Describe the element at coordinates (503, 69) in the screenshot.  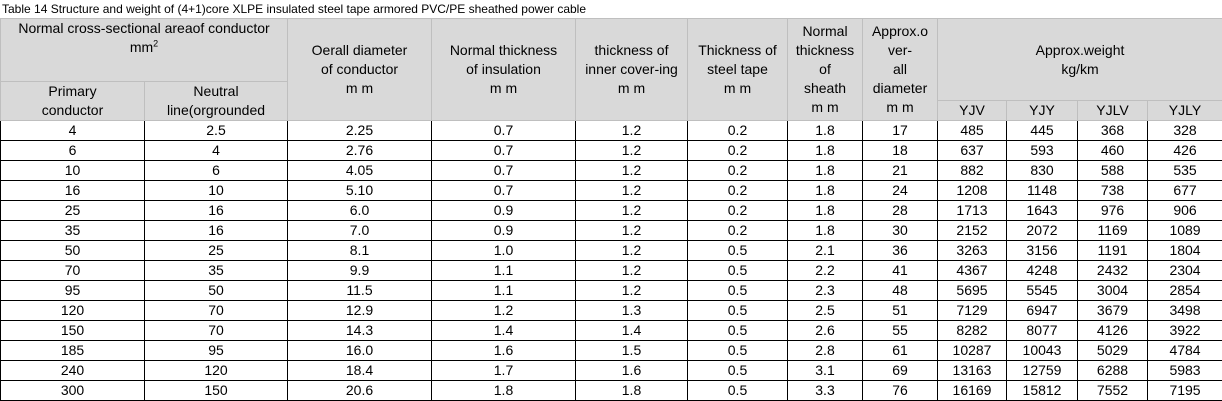
I see `header-cell: Normal thickness of insulation m m` at that location.